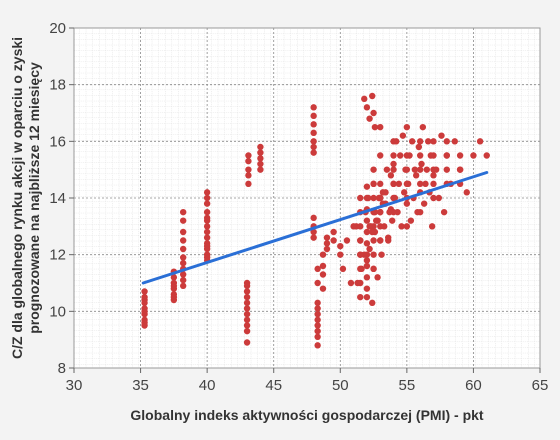  Describe the element at coordinates (57, 141) in the screenshot. I see `y-tick-label: 16` at that location.